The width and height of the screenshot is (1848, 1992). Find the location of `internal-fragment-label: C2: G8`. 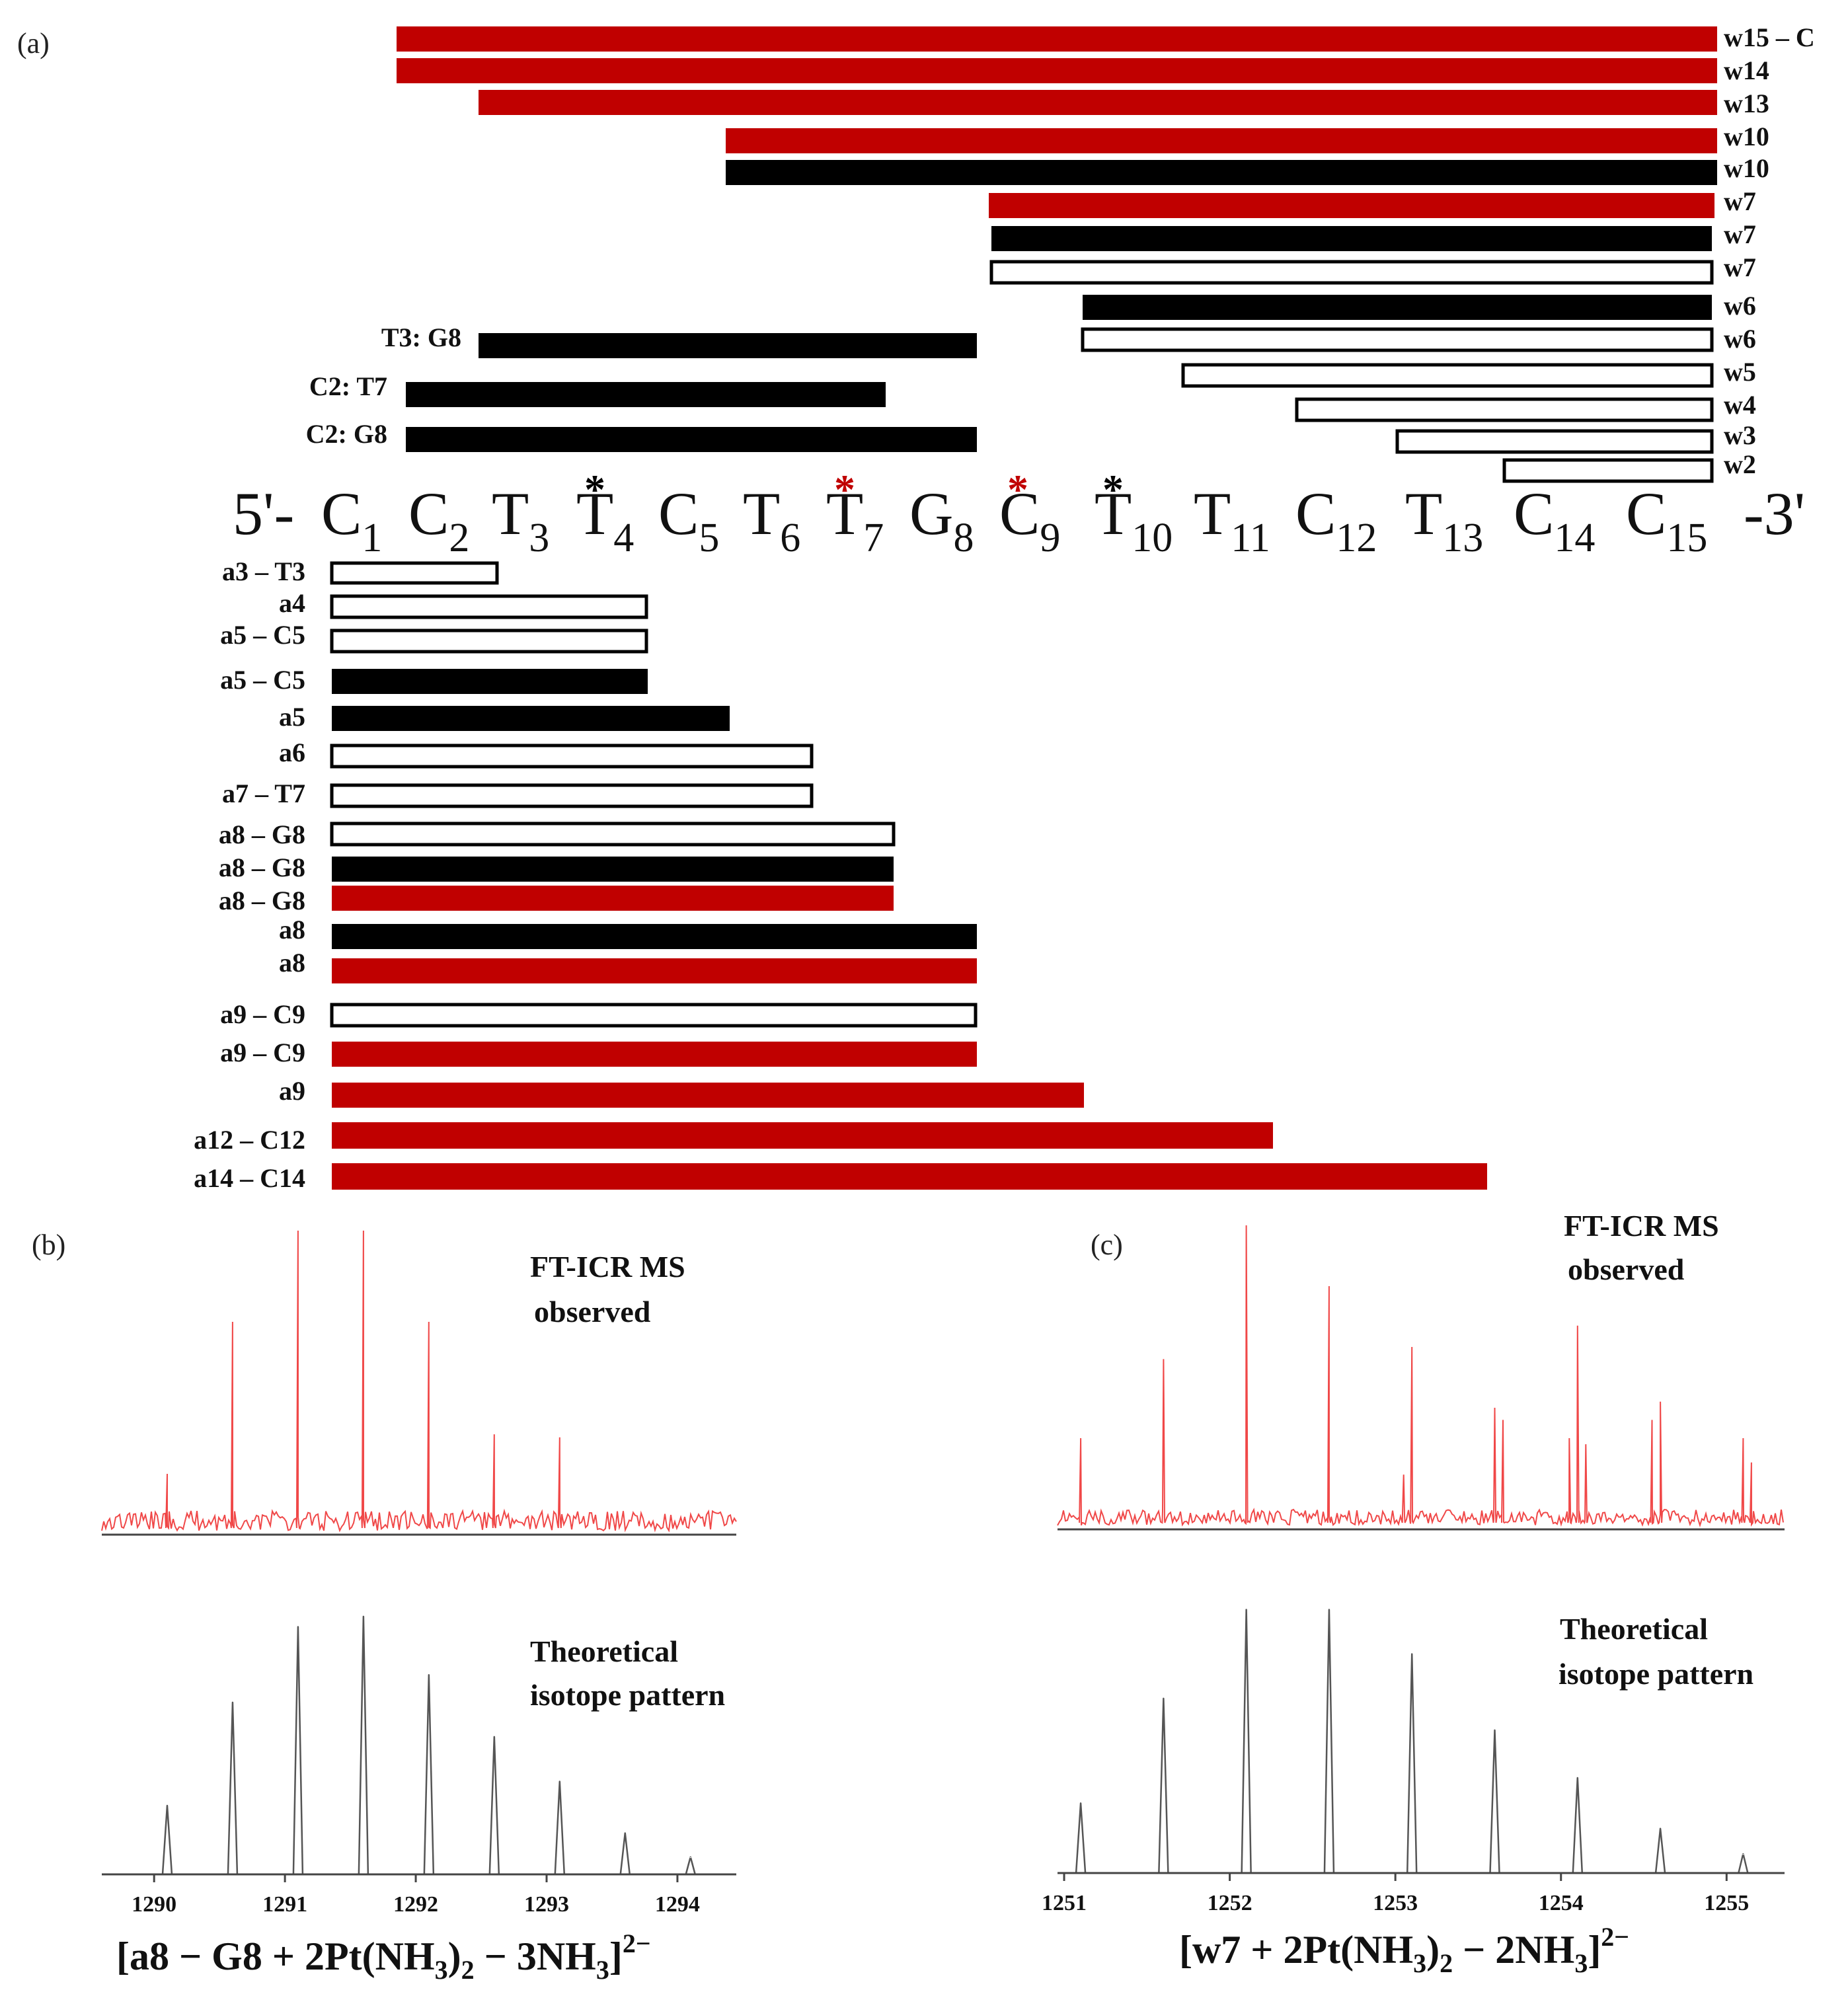

internal-fragment-label: C2: G8 is located at coordinates (346, 434).